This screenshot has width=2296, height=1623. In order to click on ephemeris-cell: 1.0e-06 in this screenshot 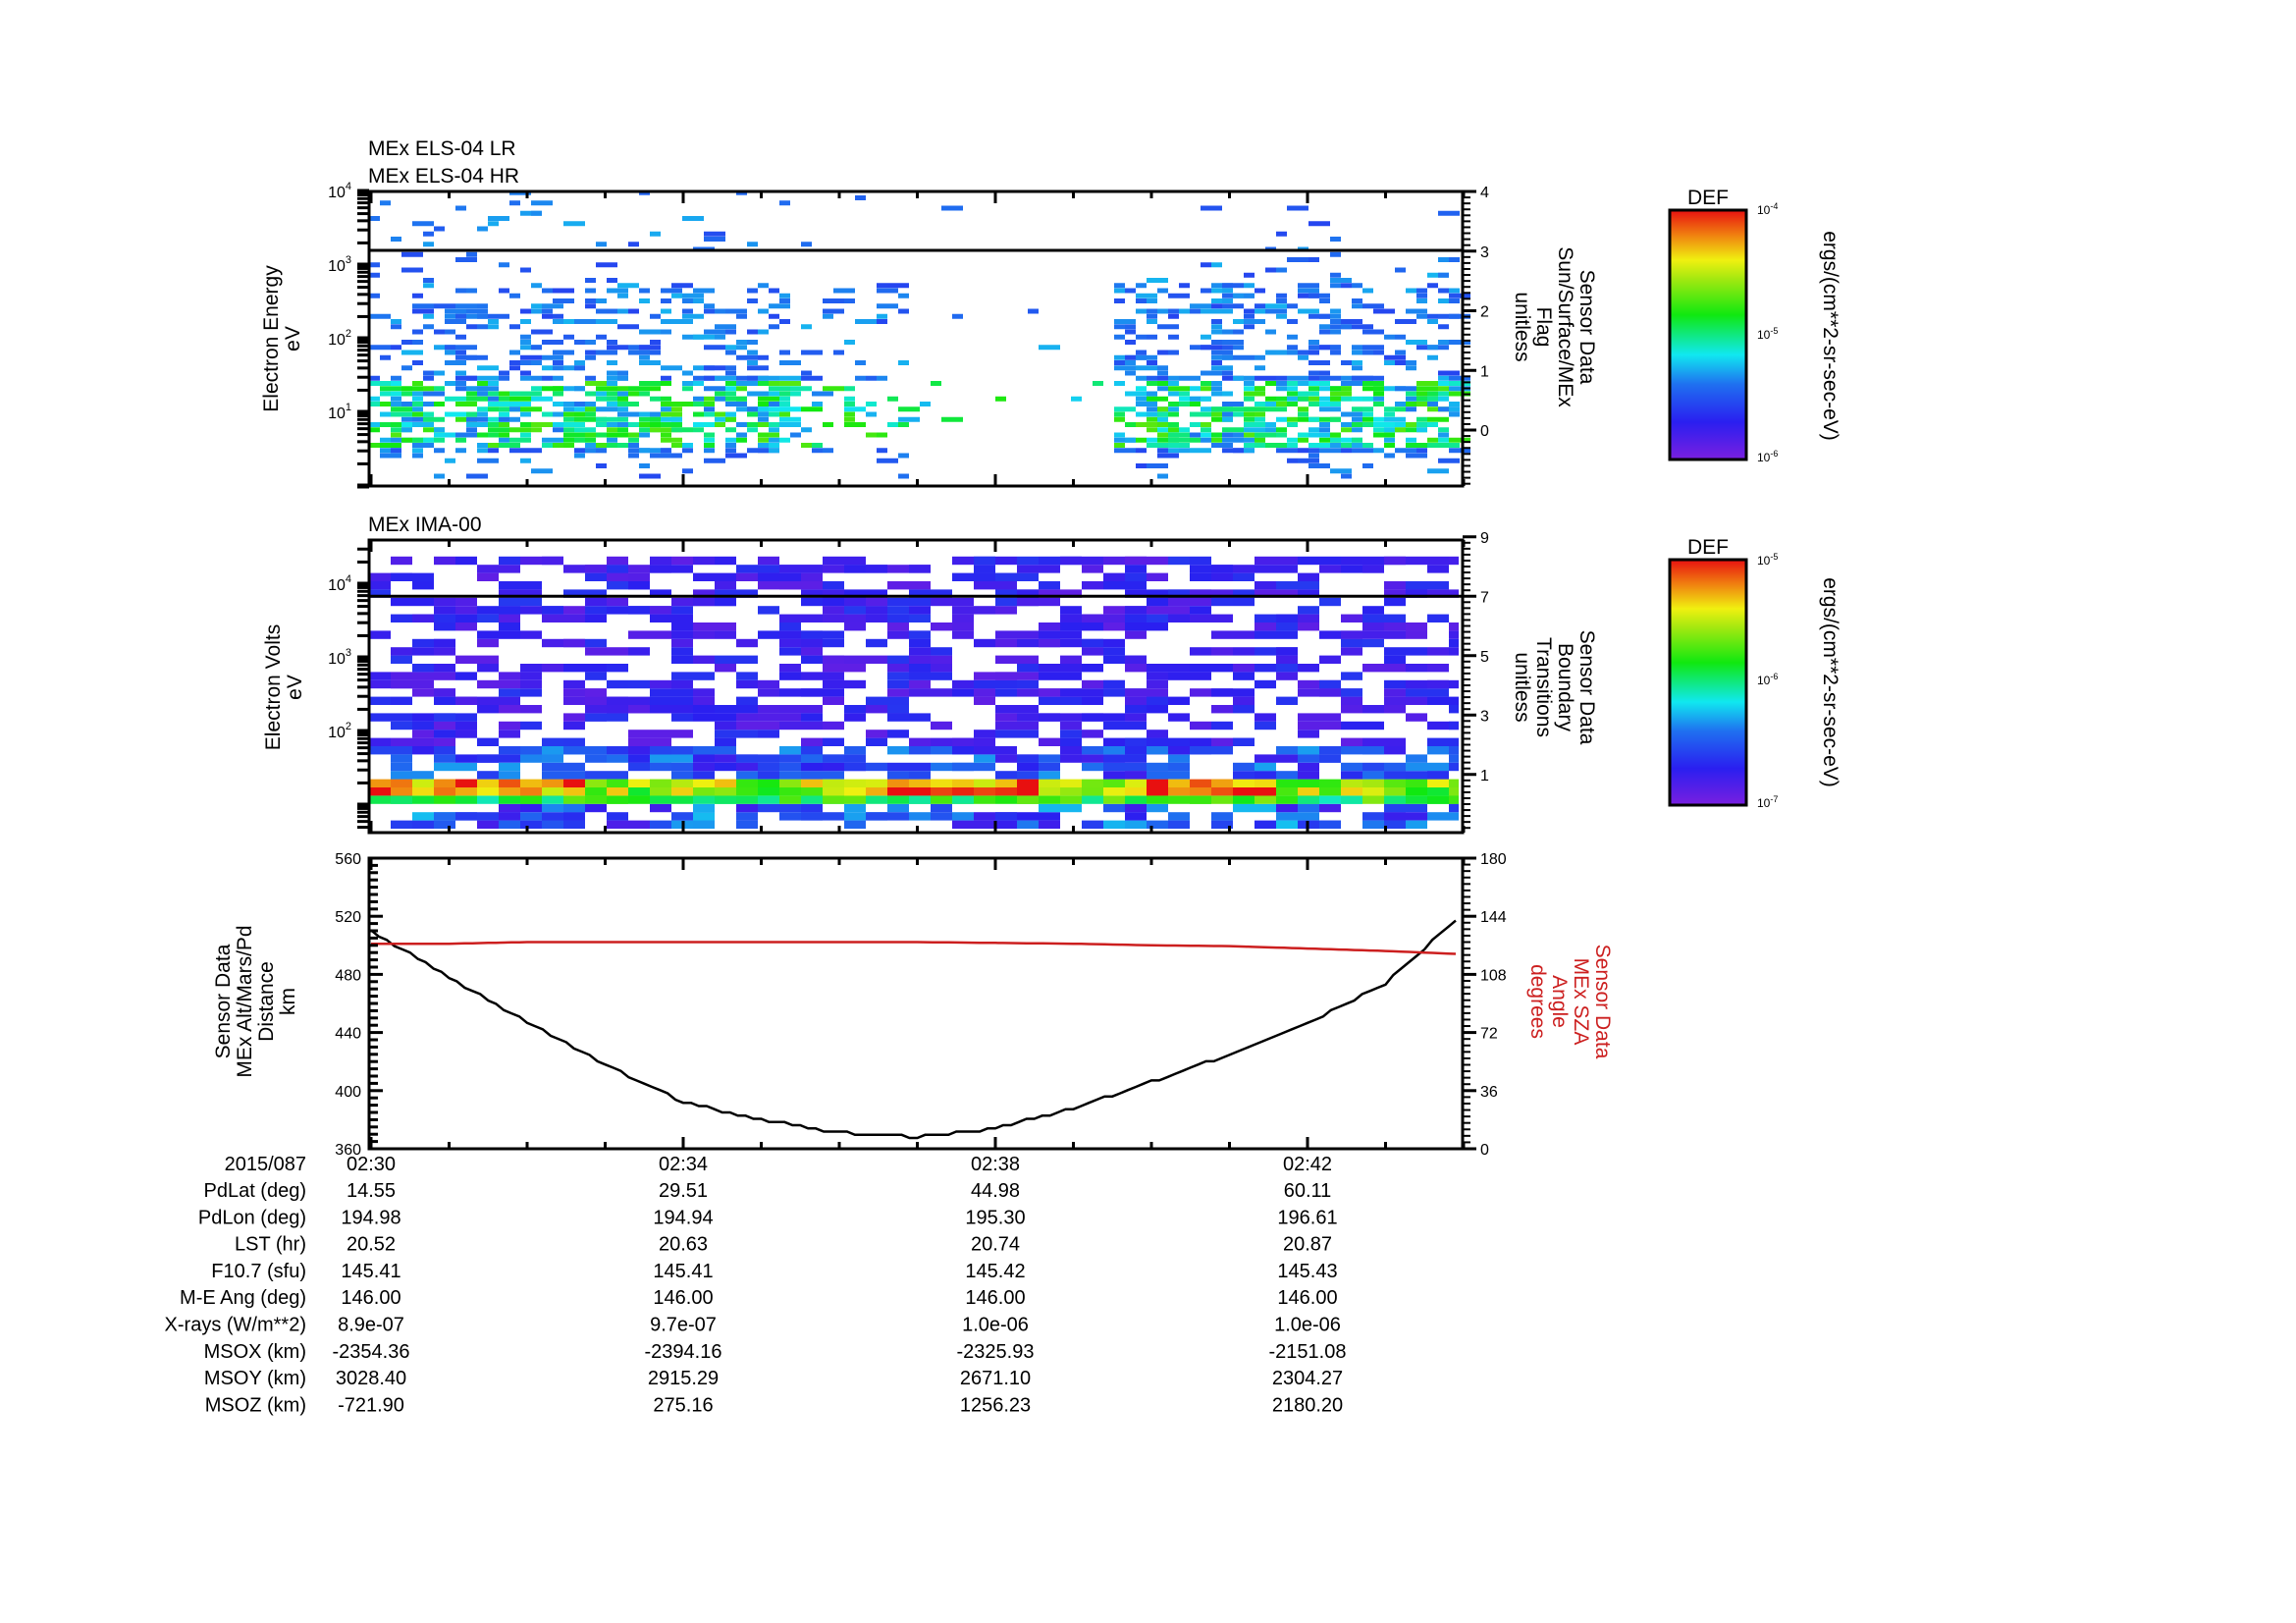, I will do `click(1308, 1326)`.